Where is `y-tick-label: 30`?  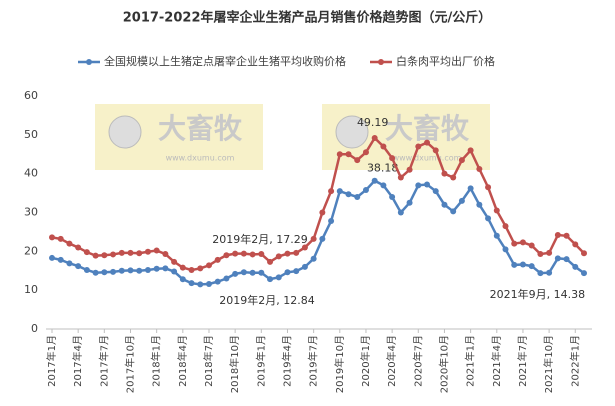 y-tick-label: 30 is located at coordinates (31, 212).